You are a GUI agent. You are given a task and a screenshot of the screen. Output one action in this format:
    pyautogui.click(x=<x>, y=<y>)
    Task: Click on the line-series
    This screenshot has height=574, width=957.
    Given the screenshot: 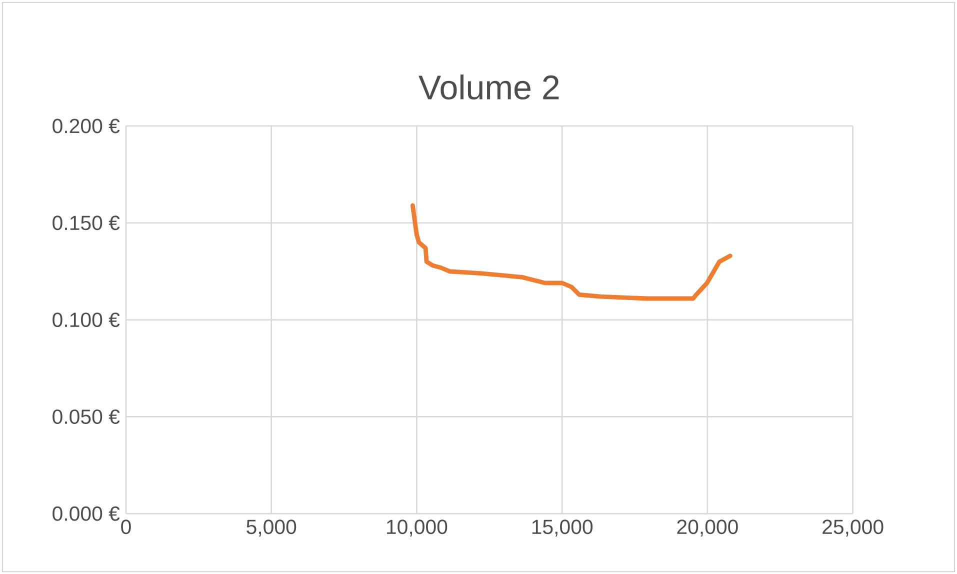 What is the action you would take?
    pyautogui.click(x=571, y=252)
    